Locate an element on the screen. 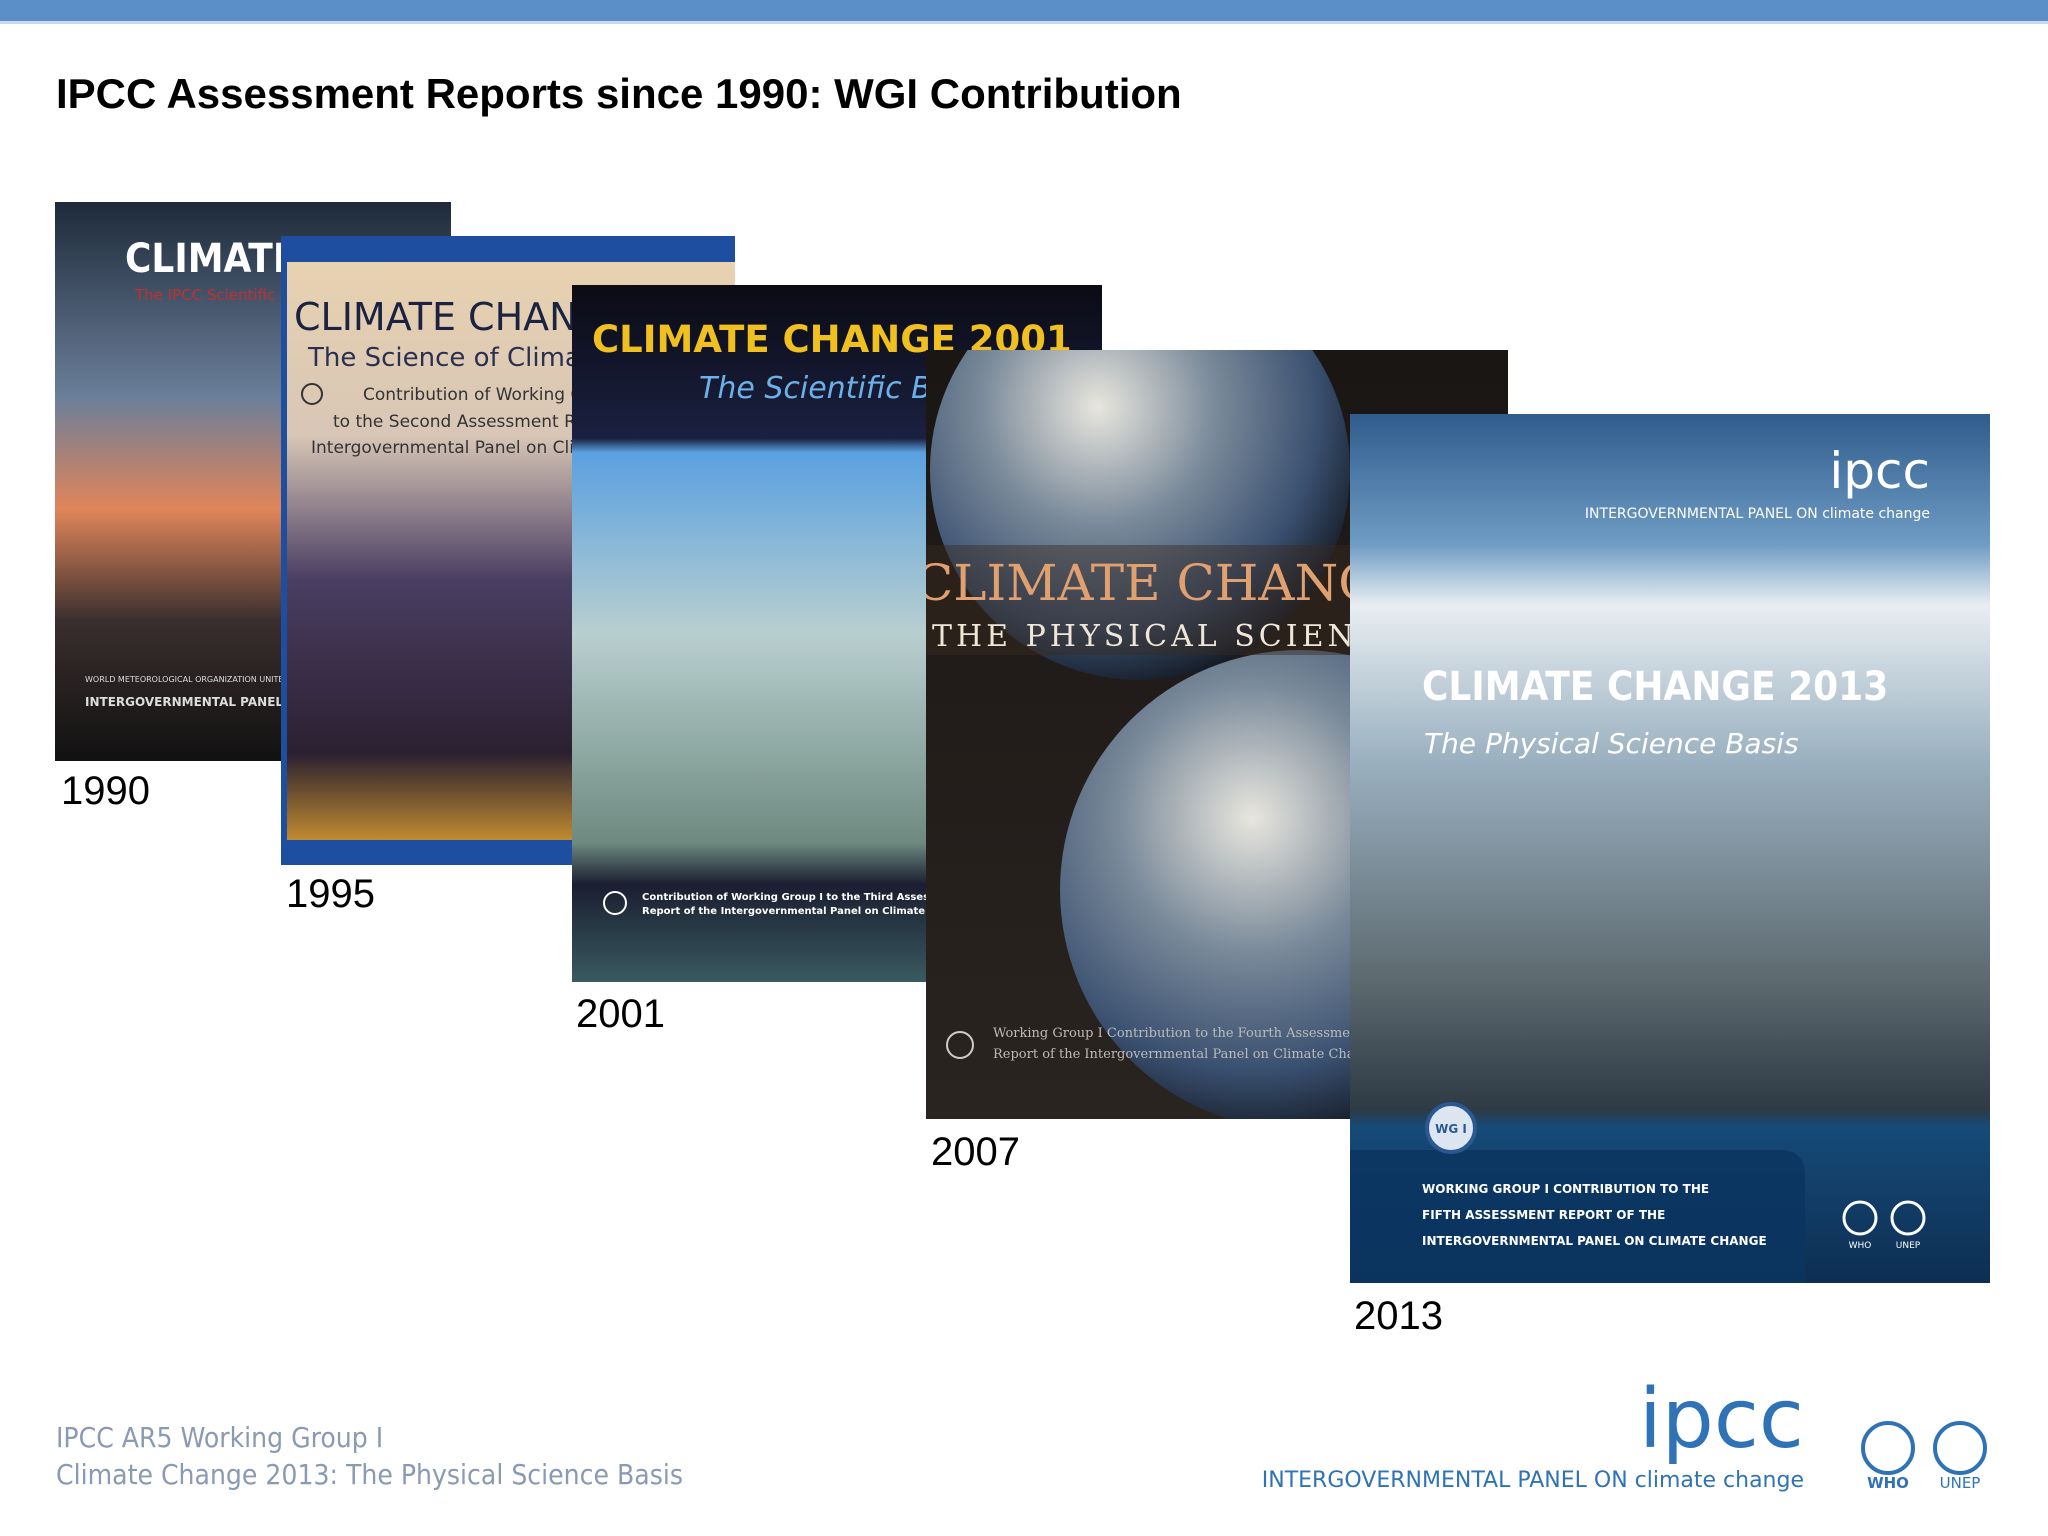  cover-footer: WORKING GROUP I CONTRIBUTION TO THE is located at coordinates (1565, 1189).